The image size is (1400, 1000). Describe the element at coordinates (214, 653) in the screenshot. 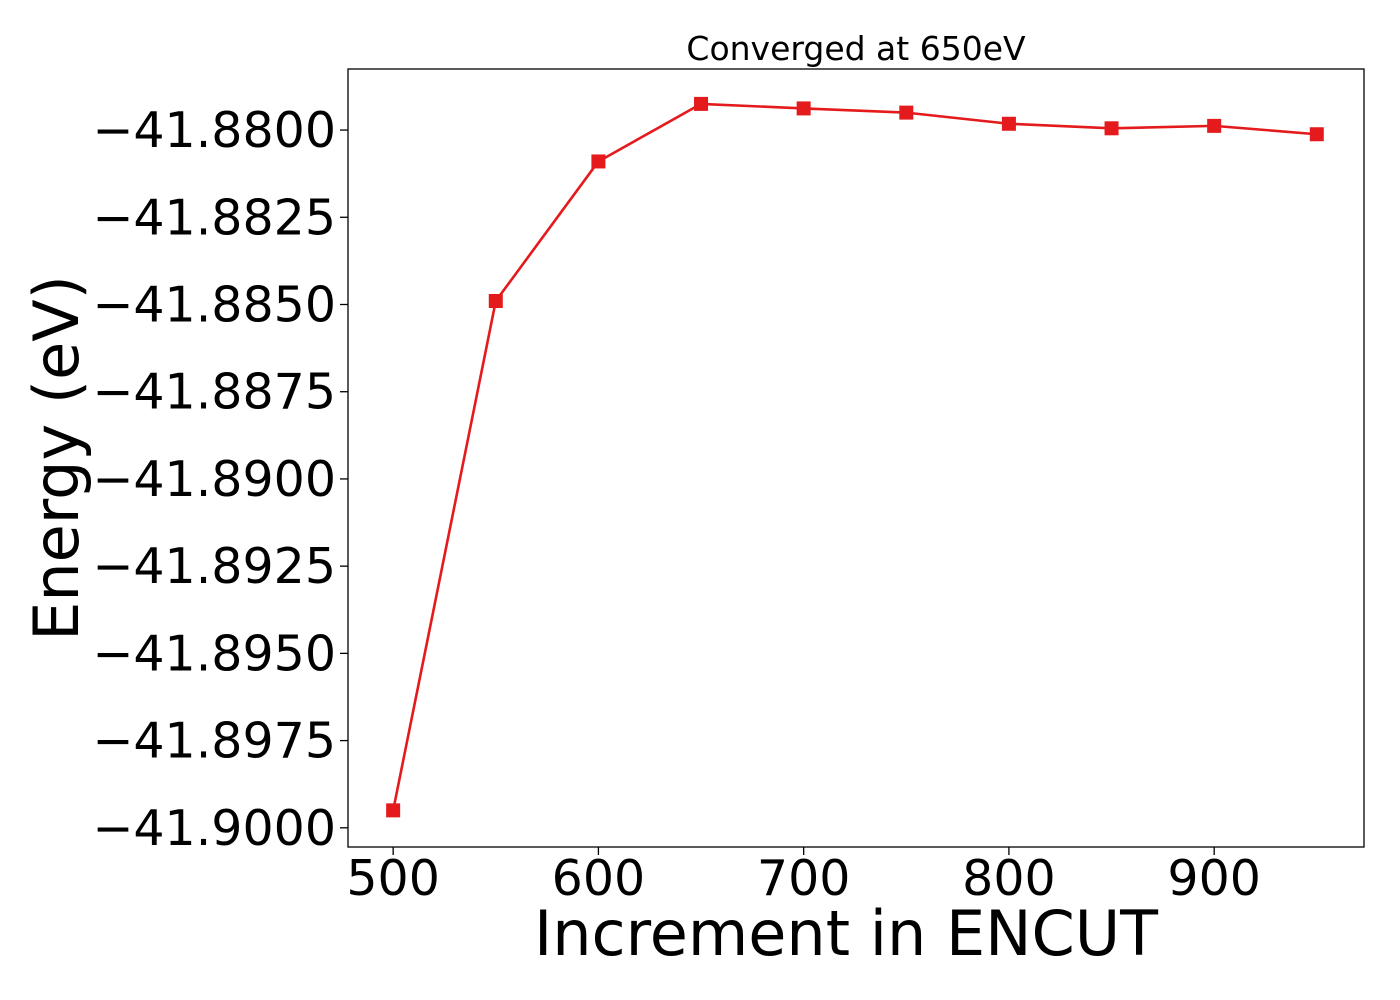

I see `y-tick-label: −41.8950` at that location.